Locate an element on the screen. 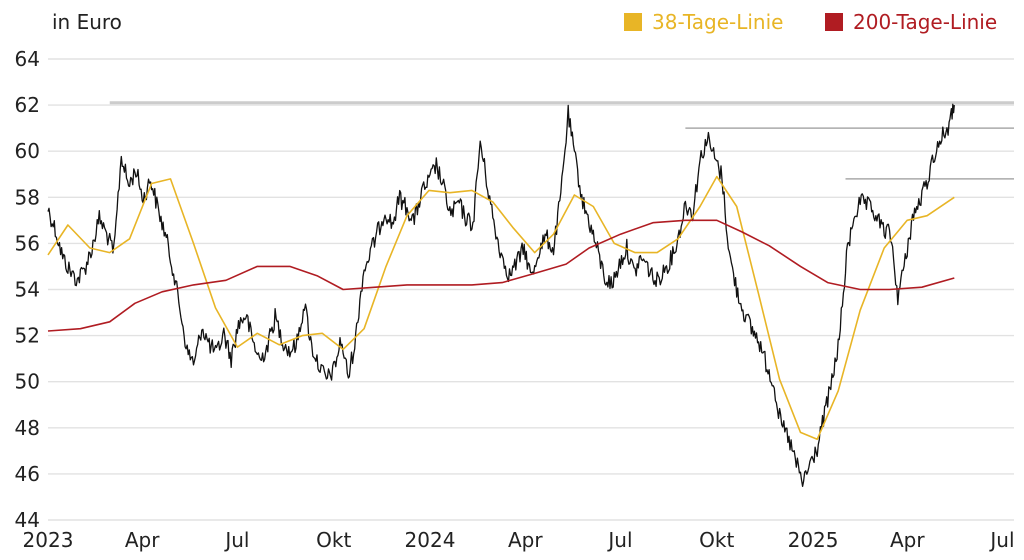 Image resolution: width=1024 pixels, height=560 pixels. unit-label: in Euro is located at coordinates (87, 22).